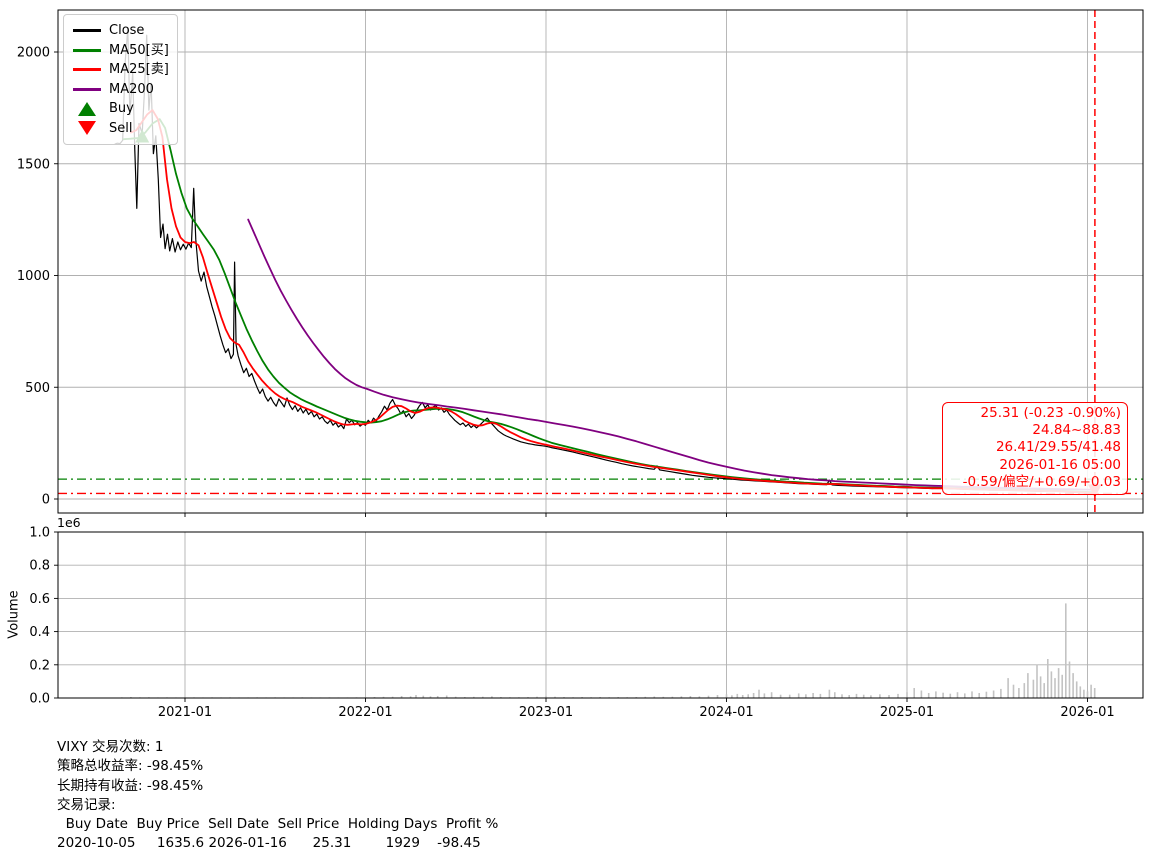 The image size is (1152, 863). Describe the element at coordinates (87, 50) in the screenshot. I see `ma50-line-swatch-icon` at that location.